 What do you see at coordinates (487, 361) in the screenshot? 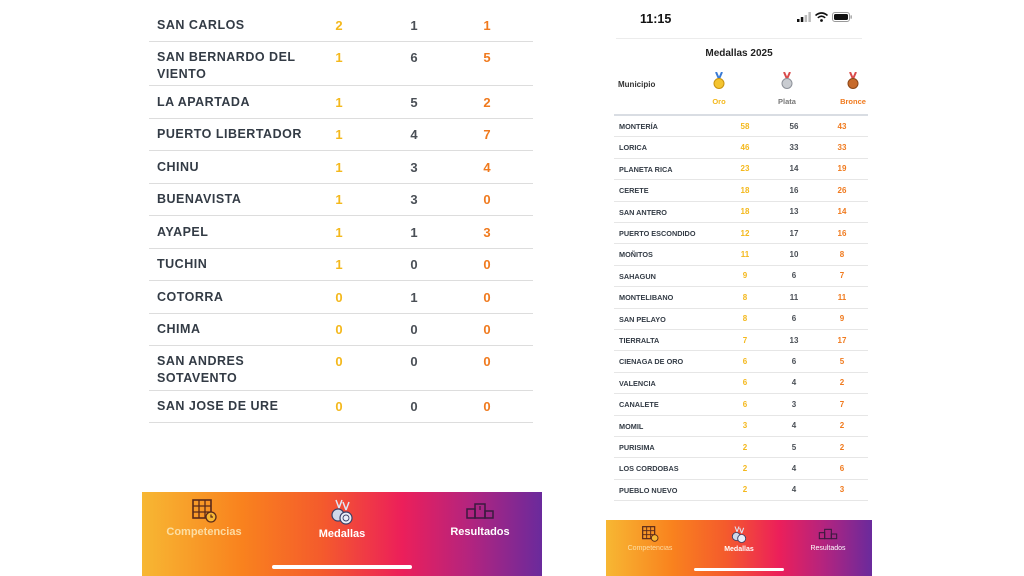
I see `bronze-count: 0` at bounding box center [487, 361].